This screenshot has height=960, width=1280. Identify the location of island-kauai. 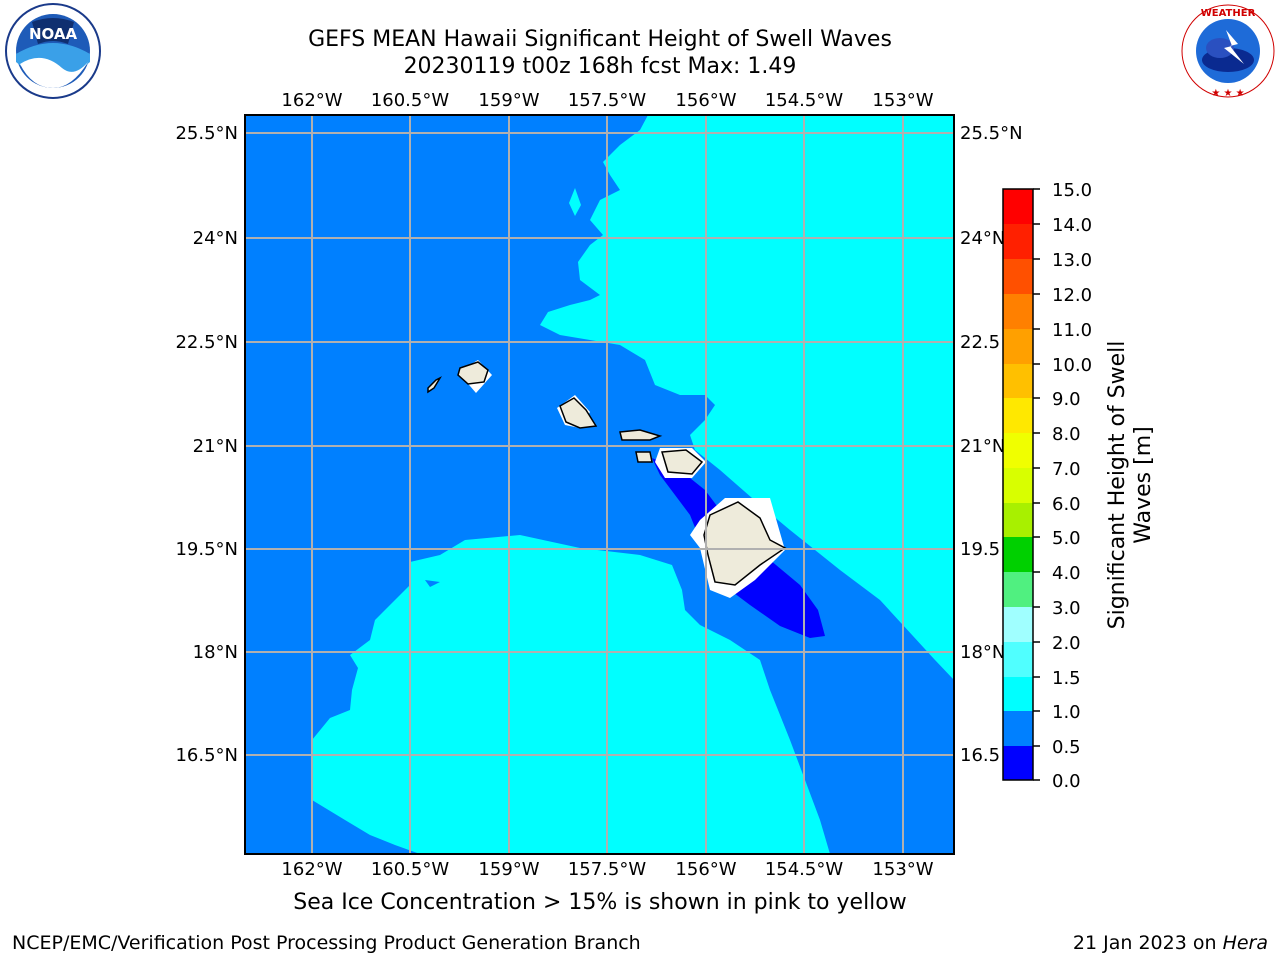
(473, 373).